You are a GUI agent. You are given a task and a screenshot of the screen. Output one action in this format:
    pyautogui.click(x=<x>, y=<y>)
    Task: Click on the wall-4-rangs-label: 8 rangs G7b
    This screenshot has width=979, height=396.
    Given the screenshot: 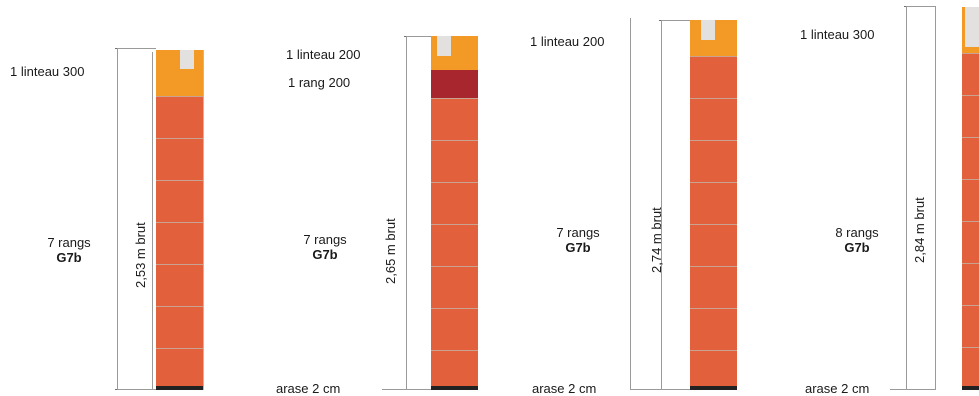 What is the action you would take?
    pyautogui.click(x=857, y=240)
    